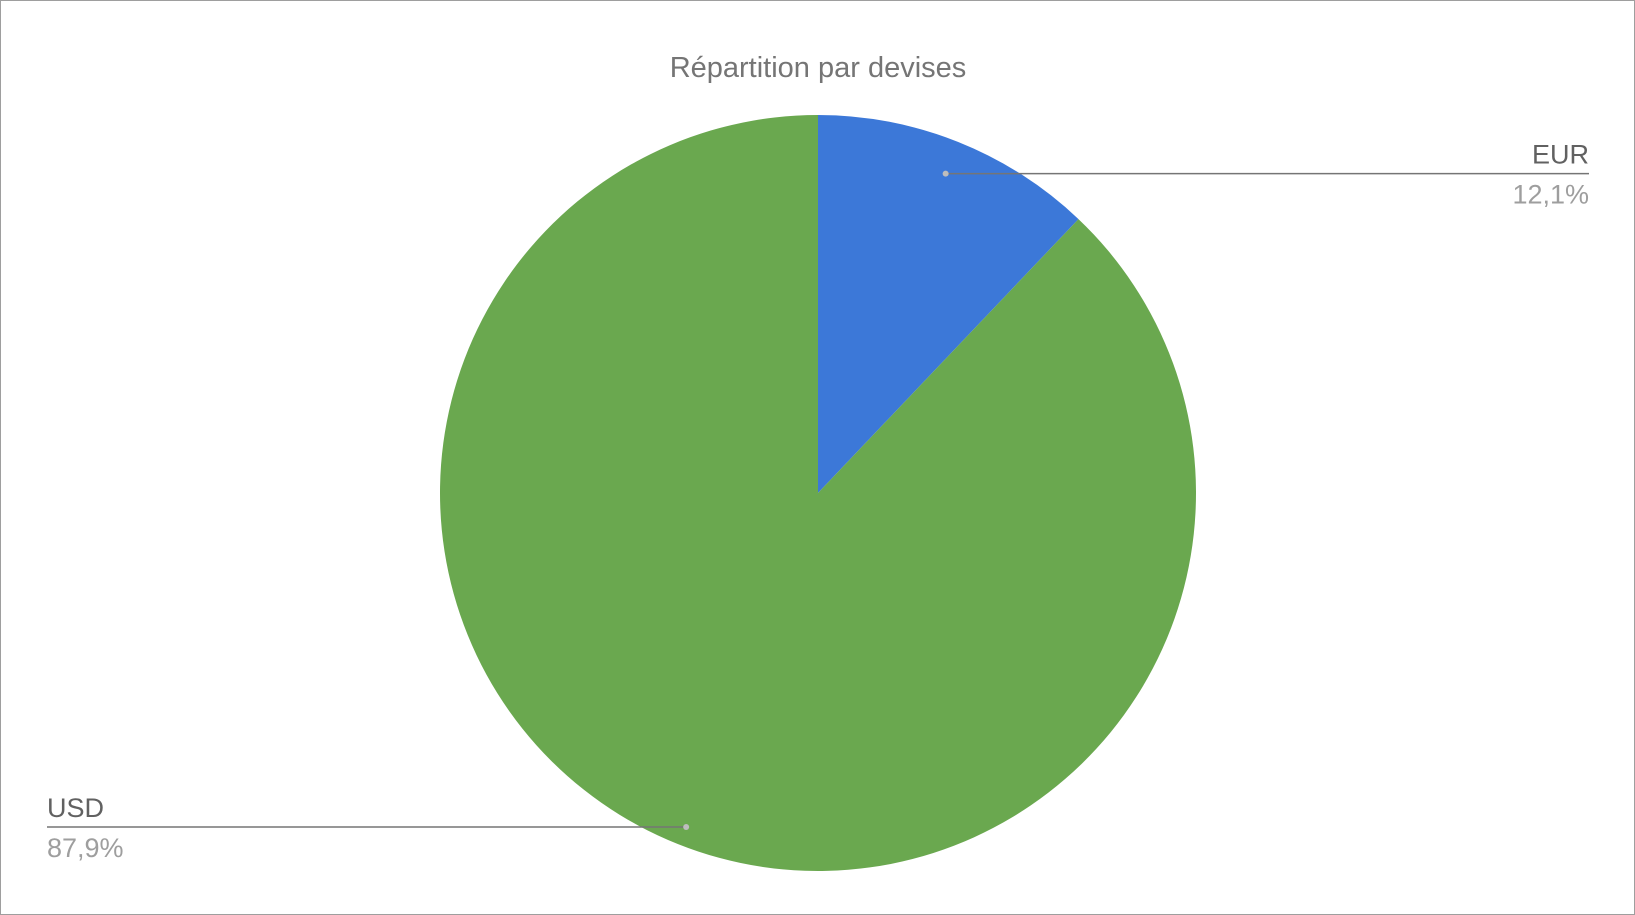 Image resolution: width=1635 pixels, height=915 pixels. What do you see at coordinates (85, 848) in the screenshot?
I see `slice-value-usd: 87,9%` at bounding box center [85, 848].